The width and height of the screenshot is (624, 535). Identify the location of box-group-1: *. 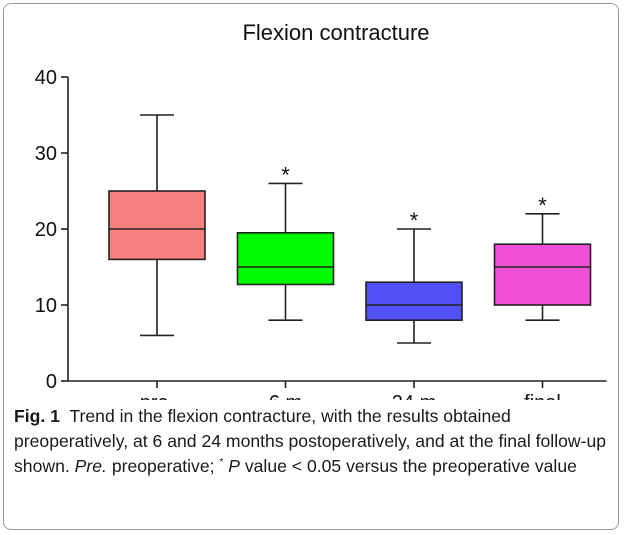
(285, 242).